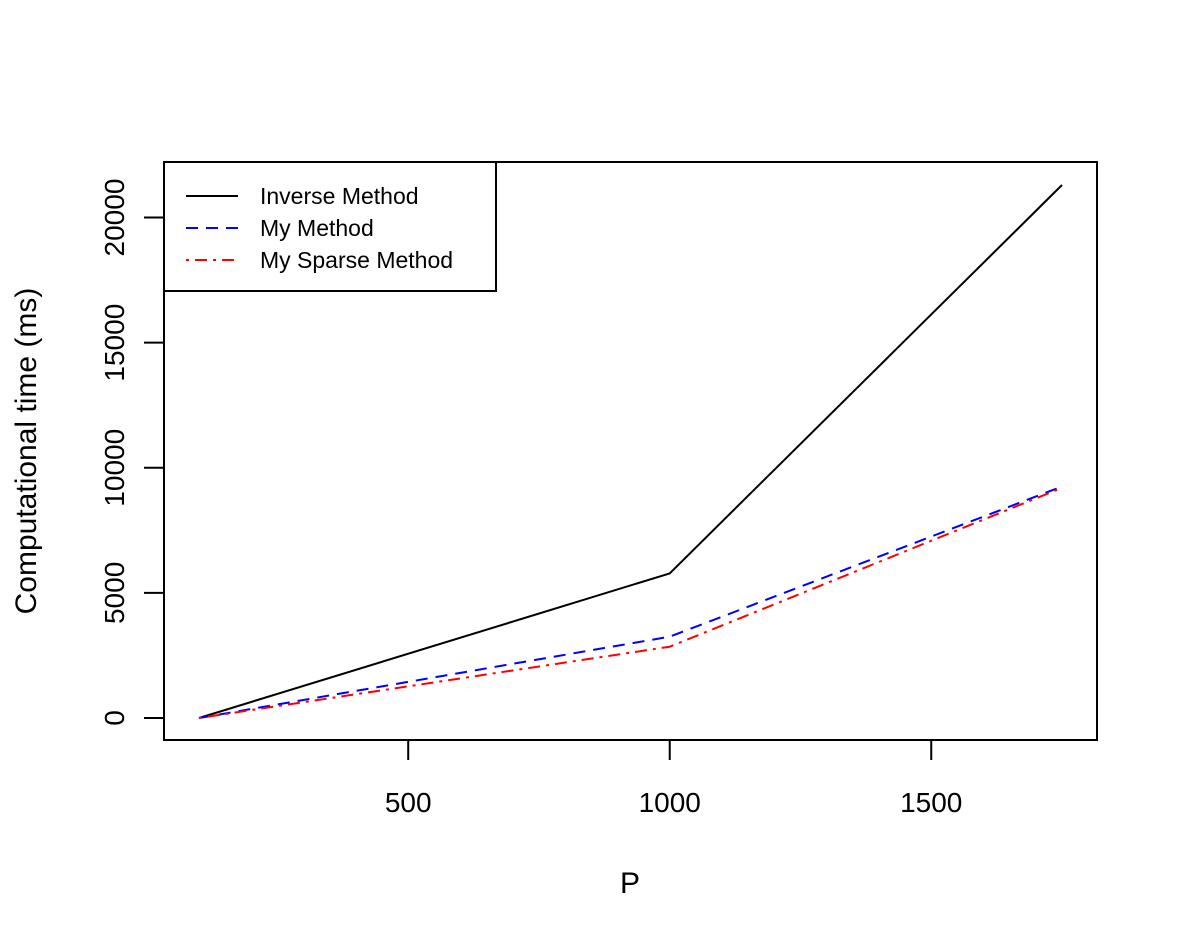  I want to click on y-tick-label: 5000, so click(114, 593).